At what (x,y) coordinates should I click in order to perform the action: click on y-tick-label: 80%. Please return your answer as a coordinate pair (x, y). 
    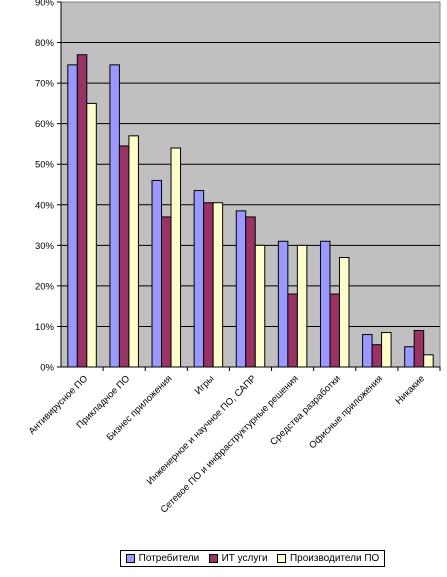
    Looking at the image, I should click on (45, 43).